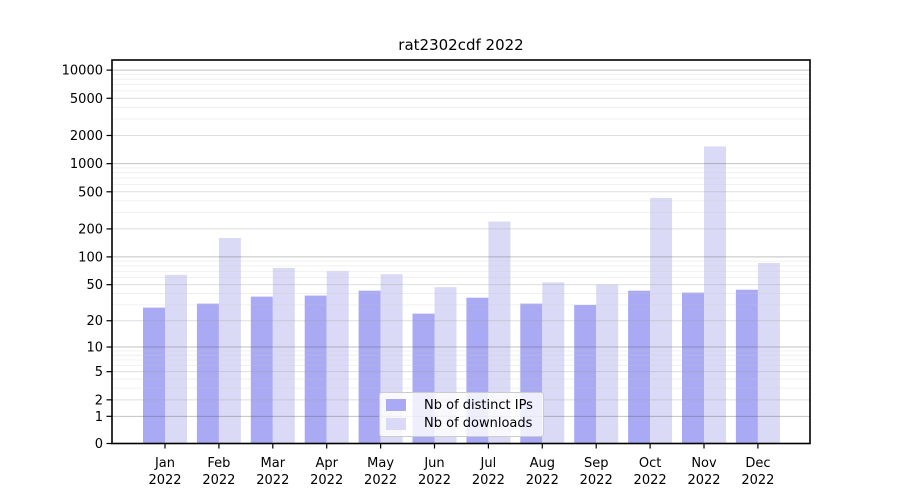  I want to click on x-tick-year-apr: 2022, so click(326, 480).